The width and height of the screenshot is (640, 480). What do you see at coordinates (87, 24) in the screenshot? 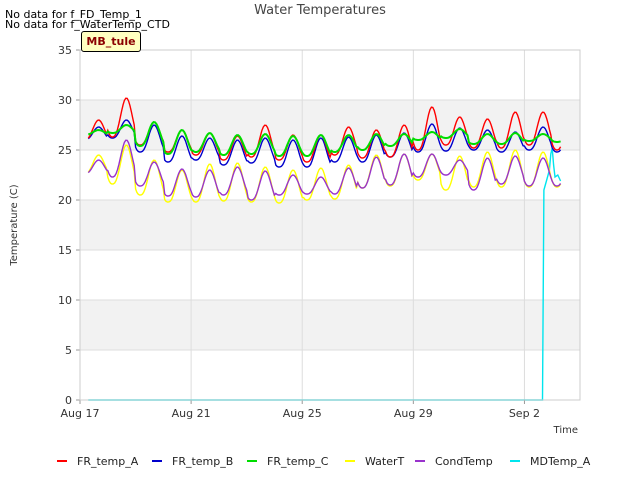
I see `no-data-note-2: No data for f_WaterTemp_CTD` at bounding box center [87, 24].